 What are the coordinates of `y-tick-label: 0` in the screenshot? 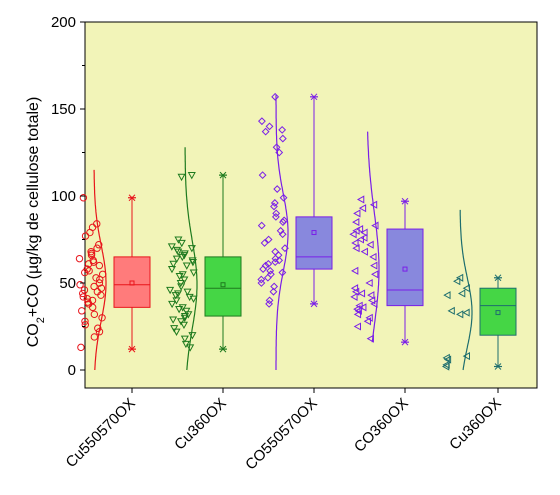 It's located at (72, 370).